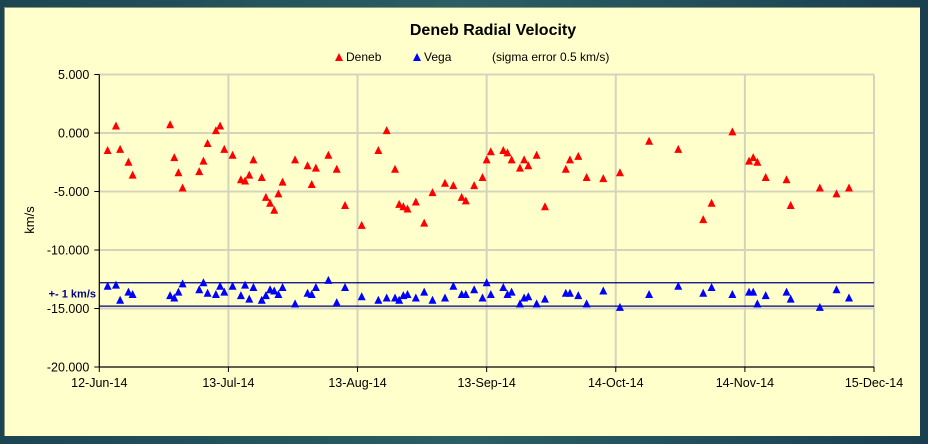 Image resolution: width=928 pixels, height=444 pixels. Describe the element at coordinates (68, 251) in the screenshot. I see `y-tick-label: -10.000` at that location.